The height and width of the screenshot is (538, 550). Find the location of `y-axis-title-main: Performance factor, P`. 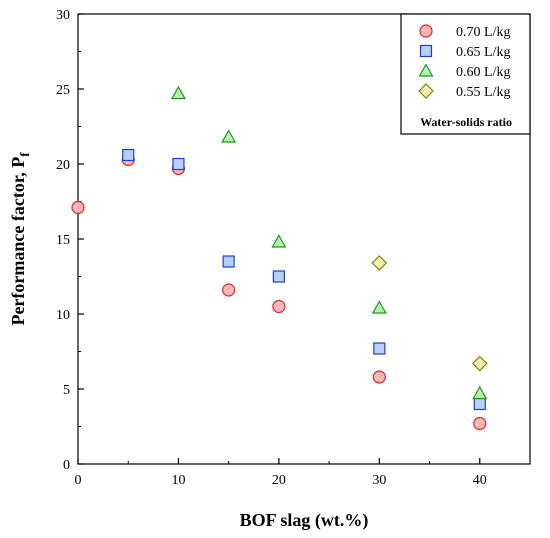

y-axis-title-main: Performance factor, P is located at coordinates (18, 241).